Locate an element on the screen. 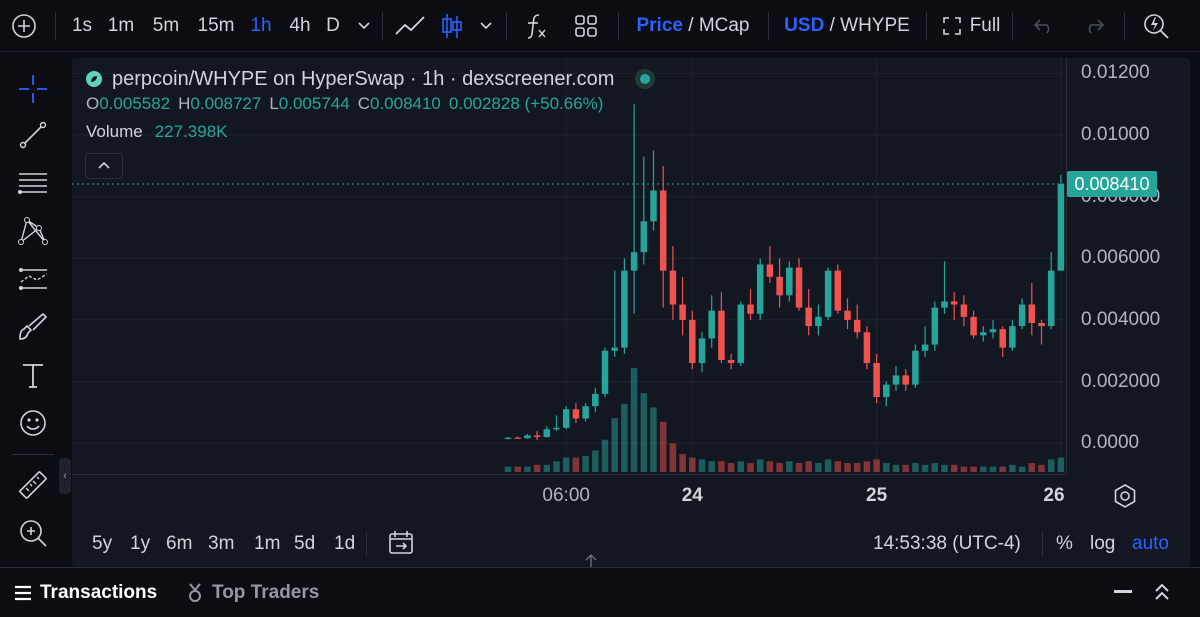 The width and height of the screenshot is (1200, 617). chart-type-dropdown is located at coordinates (486, 26).